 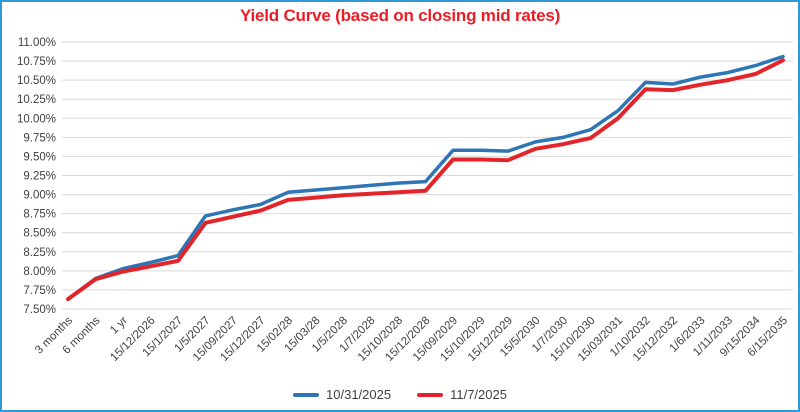 What do you see at coordinates (400, 15) in the screenshot?
I see `chart-title: Yield Curve (based on closing mid rates)` at bounding box center [400, 15].